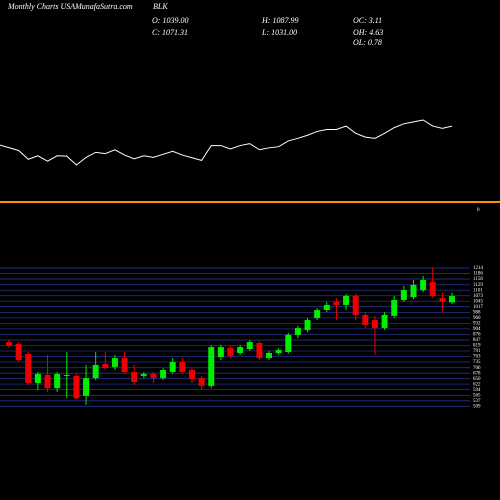 The image size is (500, 500). Describe the element at coordinates (477, 362) in the screenshot. I see `y-tick-label: 735` at that location.